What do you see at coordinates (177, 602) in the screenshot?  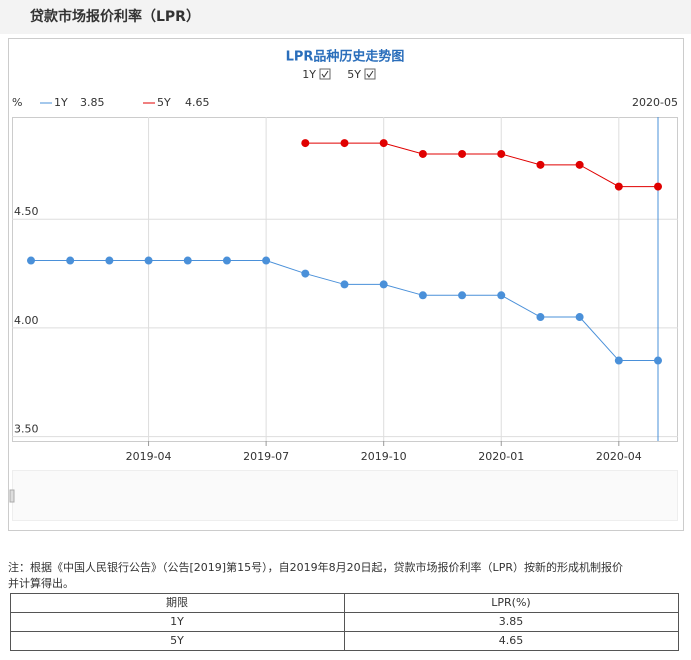 I see `table-header: 期限` at bounding box center [177, 602].